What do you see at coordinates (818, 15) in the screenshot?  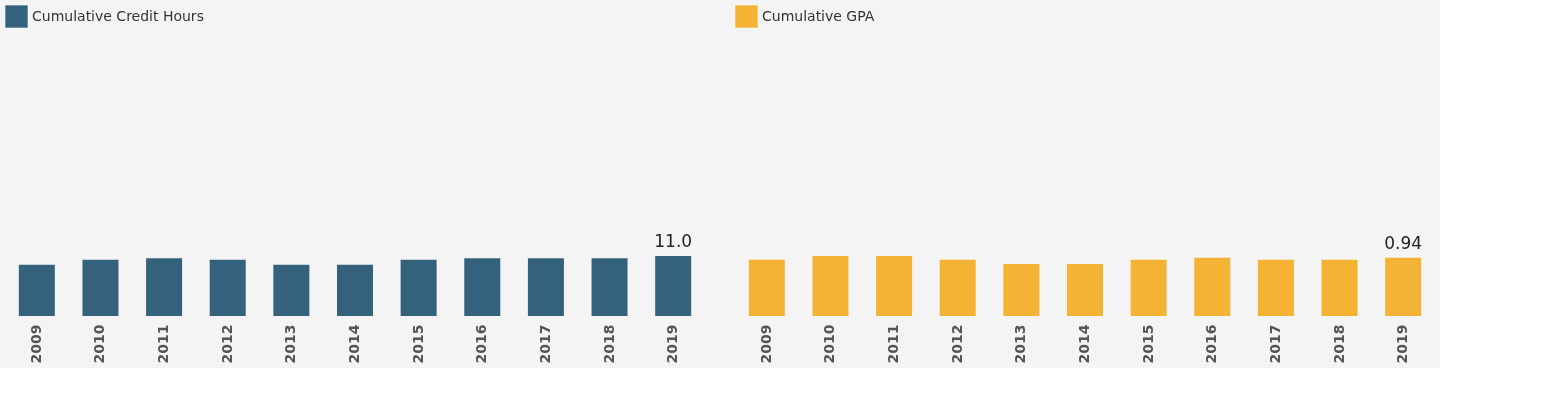 I see `legend-label: Cumulative GPA` at bounding box center [818, 15].